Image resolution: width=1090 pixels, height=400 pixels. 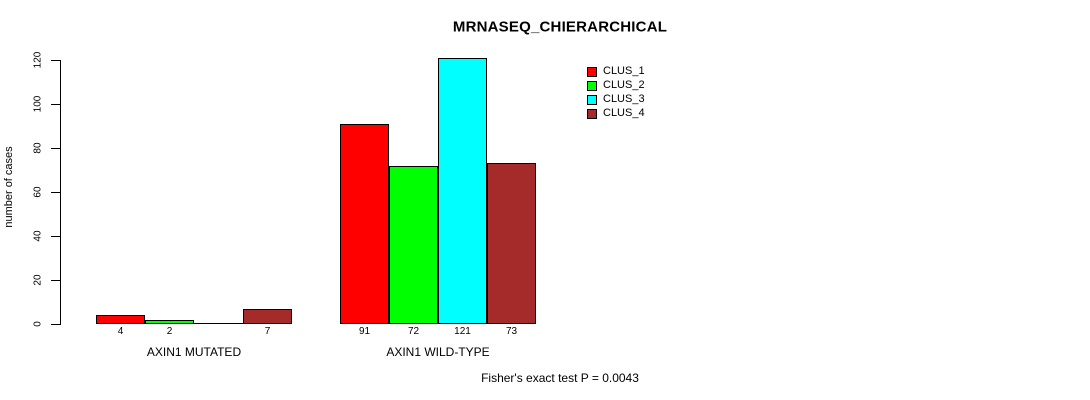 What do you see at coordinates (560, 27) in the screenshot?
I see `chart-title: MRNASEQ_CHIERARCHICAL` at bounding box center [560, 27].